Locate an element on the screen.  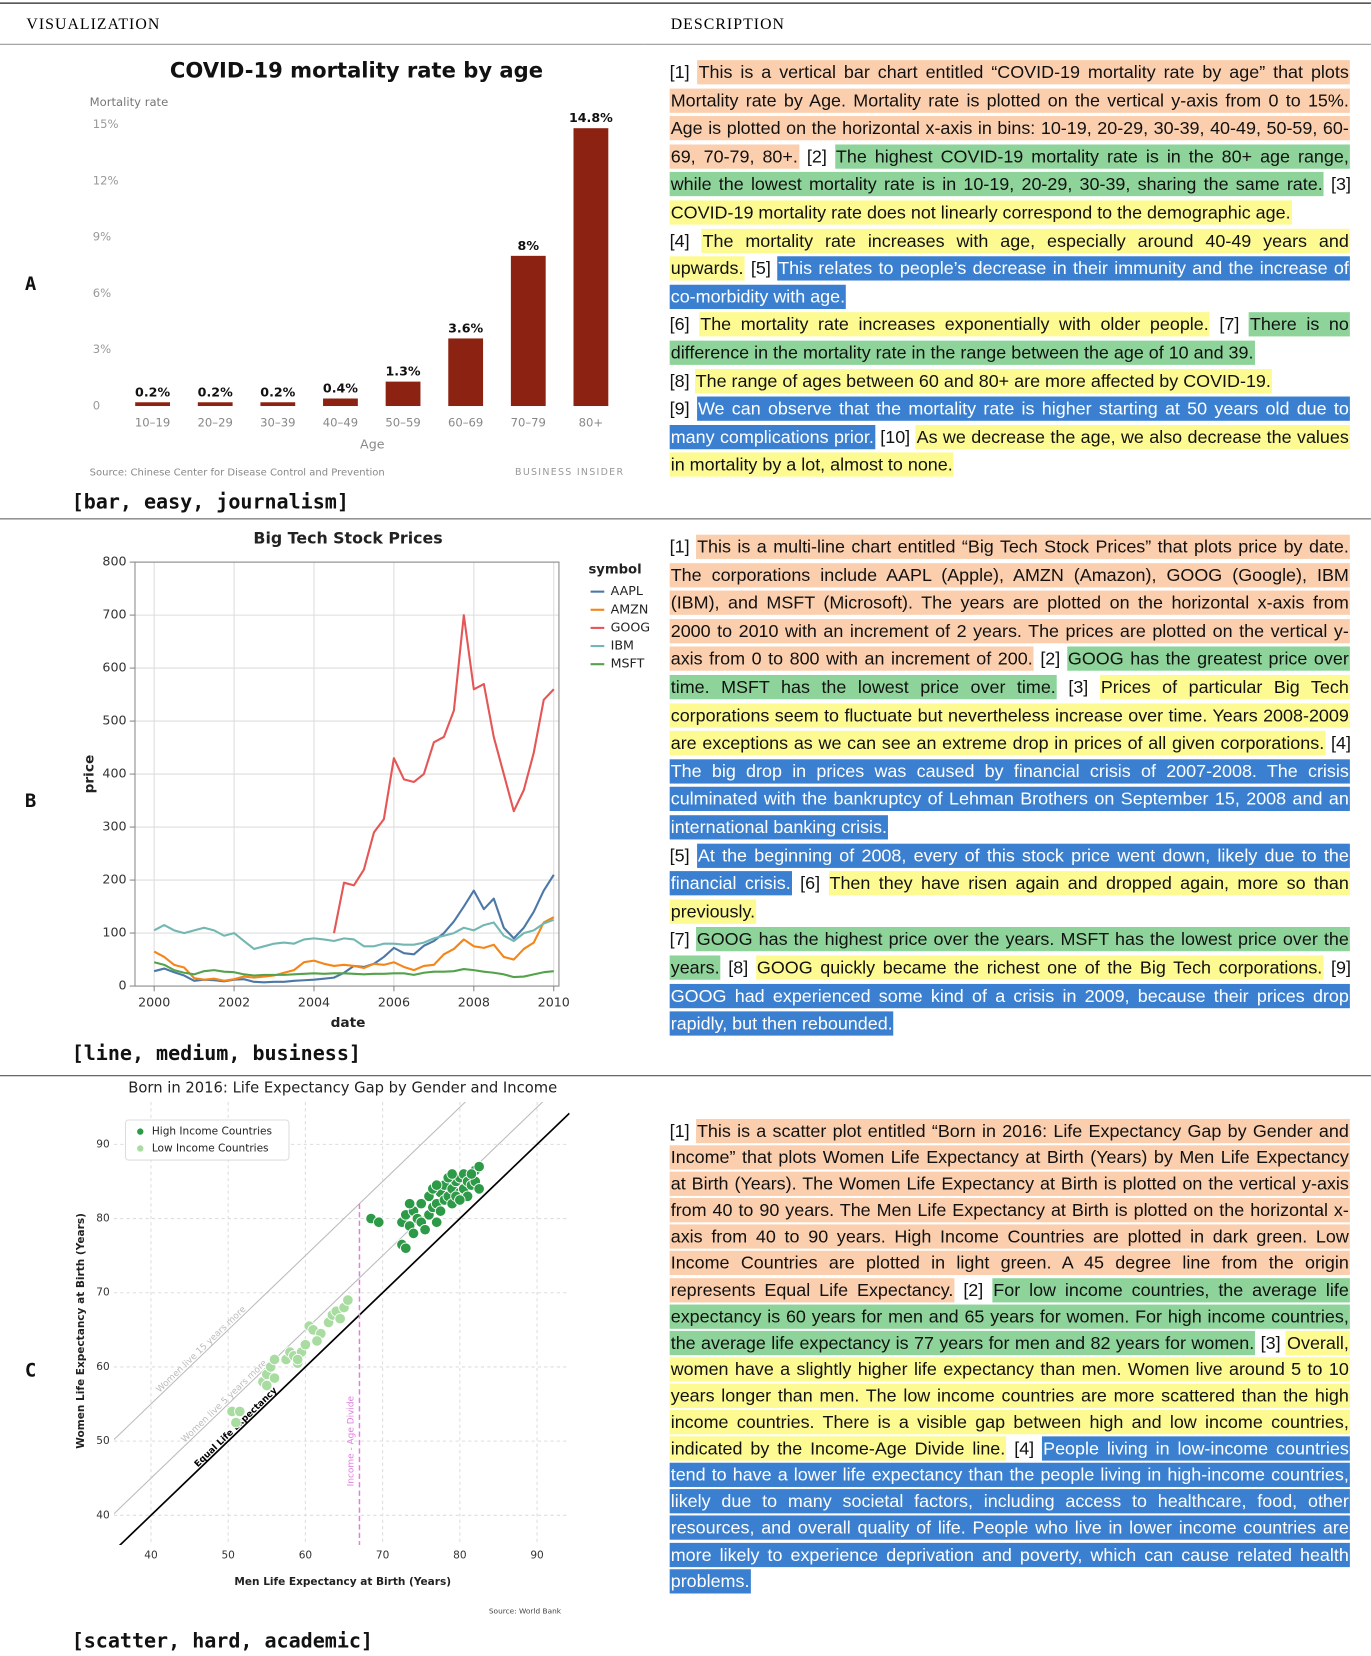
legend-label: MSFT is located at coordinates (628, 663).